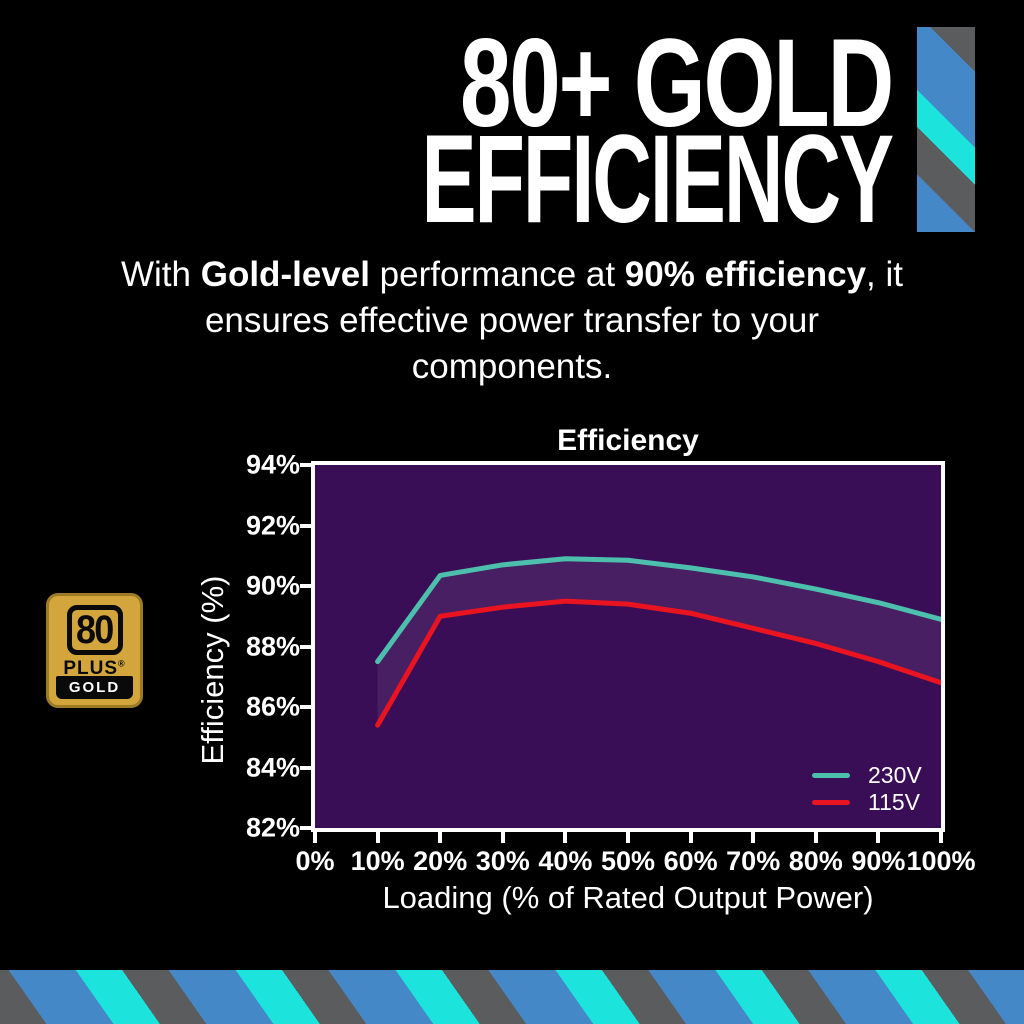 The image size is (1024, 1024). I want to click on badge-tier-label: GOLD, so click(94, 687).